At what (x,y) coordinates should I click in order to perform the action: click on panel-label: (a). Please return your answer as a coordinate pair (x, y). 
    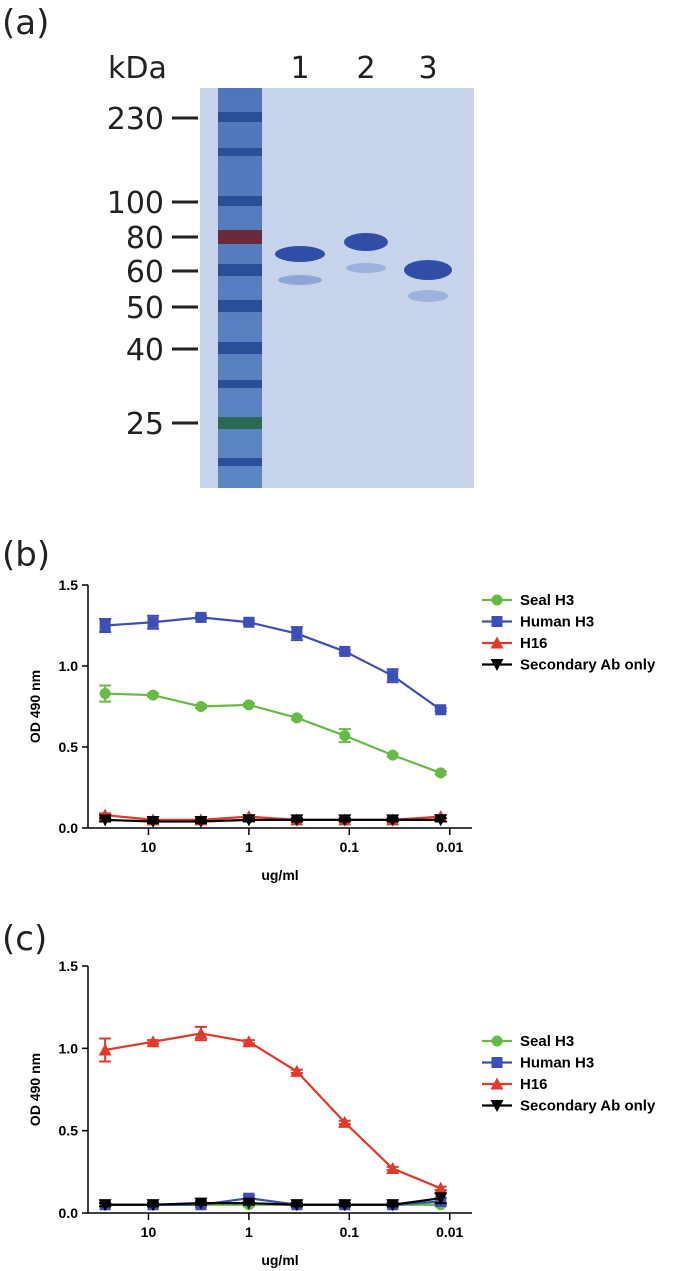
    Looking at the image, I should click on (25, 23).